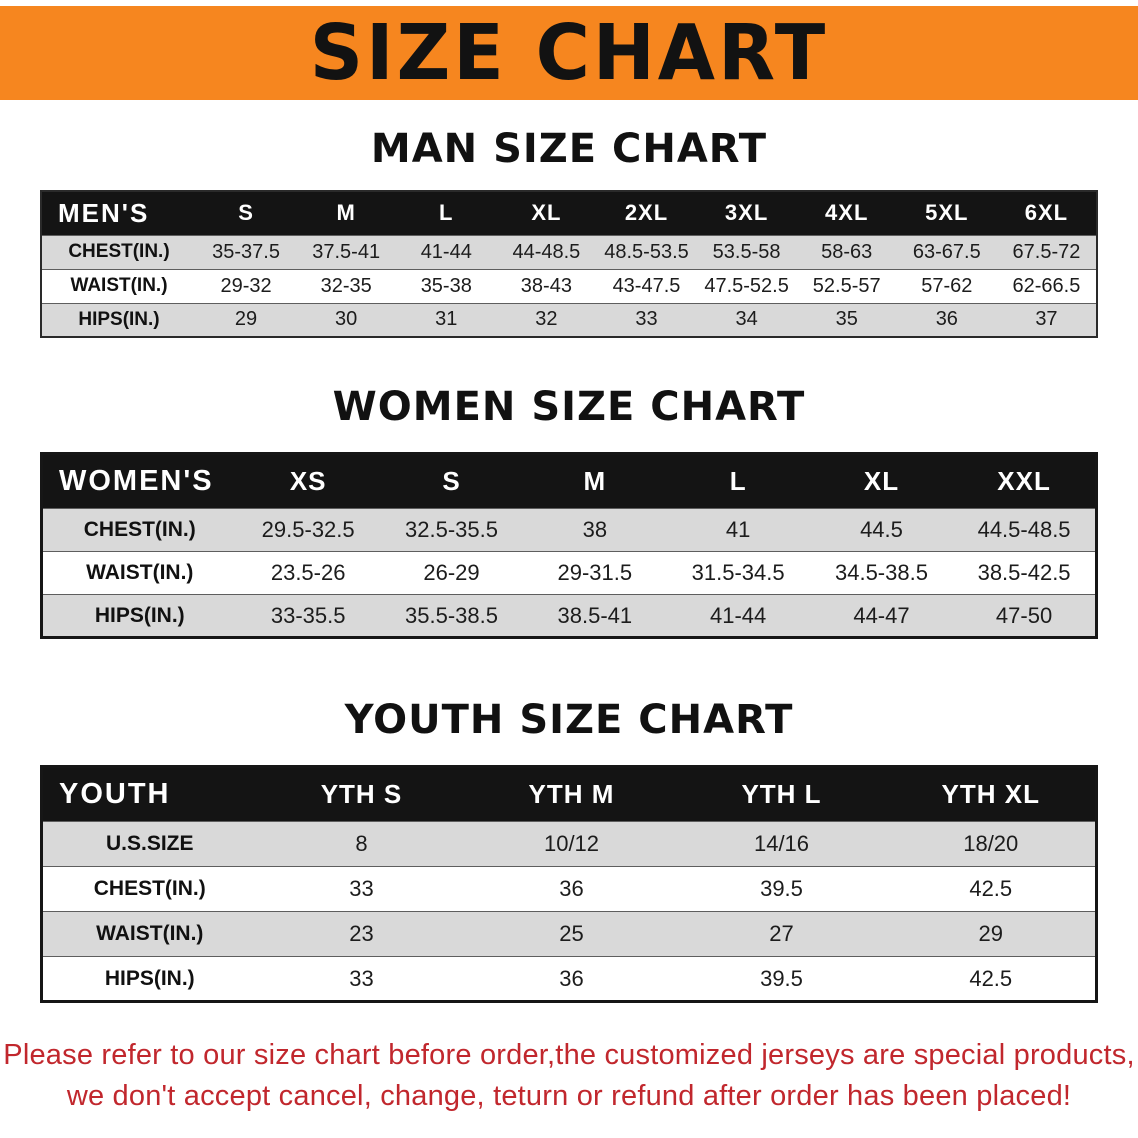 Image resolution: width=1138 pixels, height=1138 pixels. I want to click on size-value: 58-63, so click(847, 251).